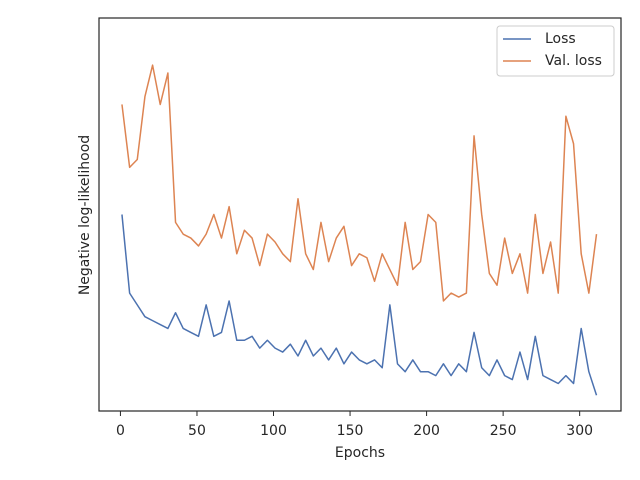 This screenshot has width=640, height=480. Describe the element at coordinates (85, 215) in the screenshot. I see `y-axis-label: Negative log-likelihood` at that location.